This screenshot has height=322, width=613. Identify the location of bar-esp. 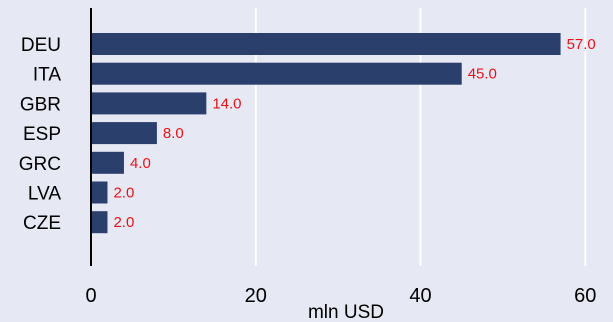
(124, 133).